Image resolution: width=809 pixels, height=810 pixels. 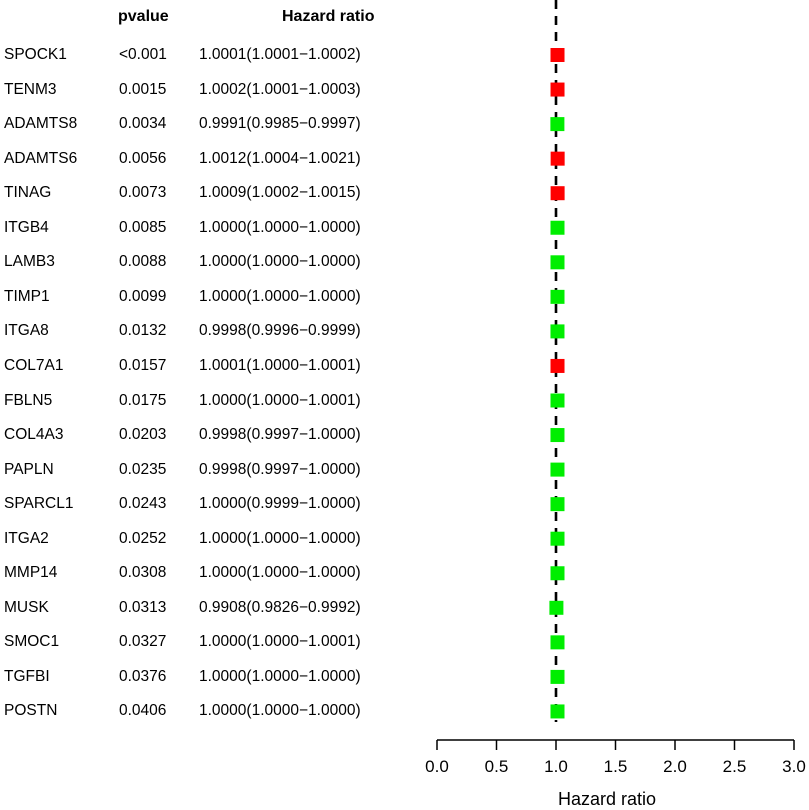 I want to click on pvalue-cell: 0.0099, so click(x=143, y=296).